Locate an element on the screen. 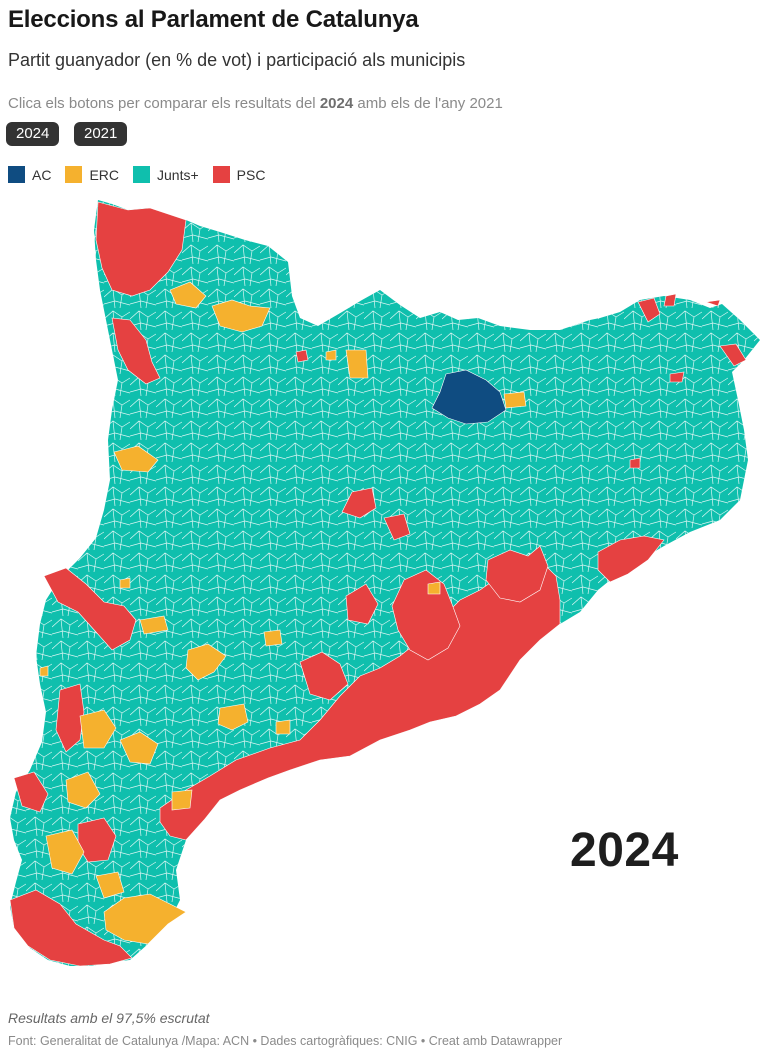  erc-ripolles is located at coordinates (515, 400).